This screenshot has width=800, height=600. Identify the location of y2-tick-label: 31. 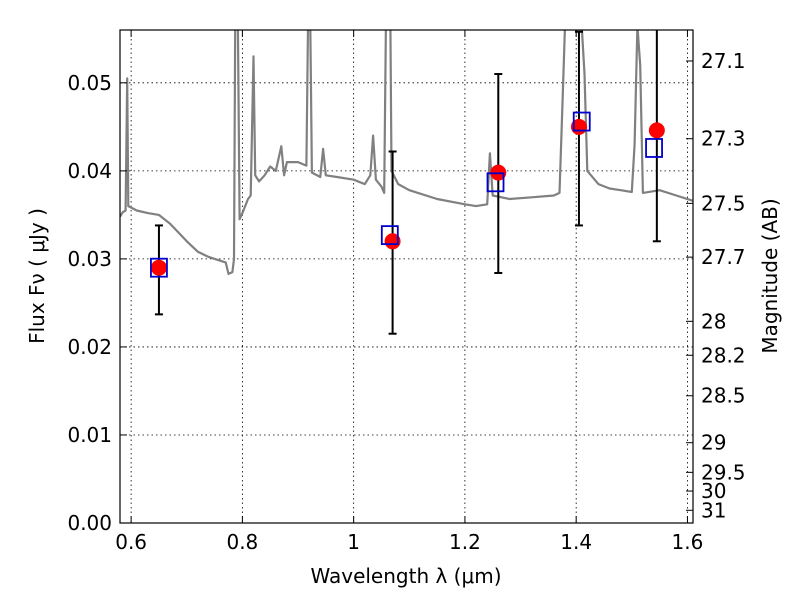
(713, 510).